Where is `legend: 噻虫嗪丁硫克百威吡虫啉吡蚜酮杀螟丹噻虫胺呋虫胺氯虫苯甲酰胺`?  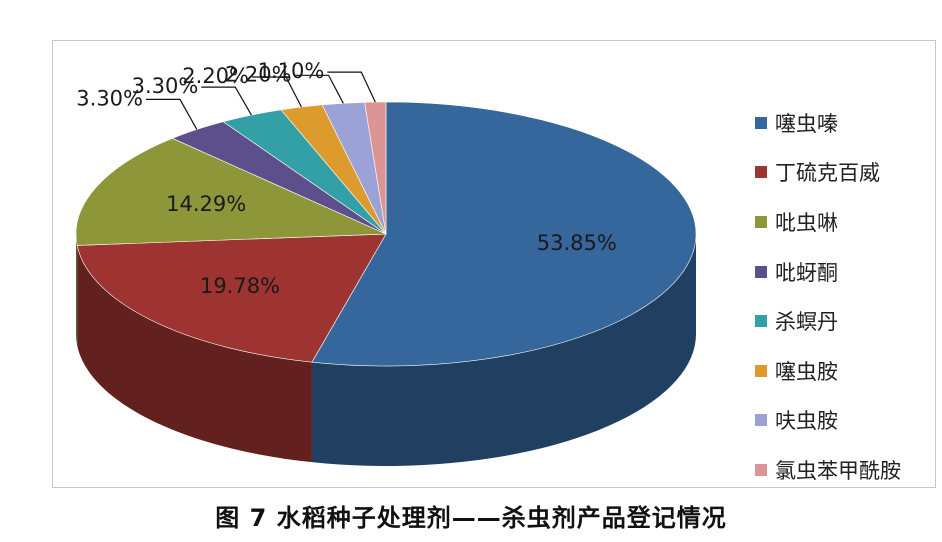
legend: 噻虫嗪丁硫克百威吡虫啉吡蚜酮杀螟丹噻虫胺呋虫胺氯虫苯甲酰胺 is located at coordinates (845, 296).